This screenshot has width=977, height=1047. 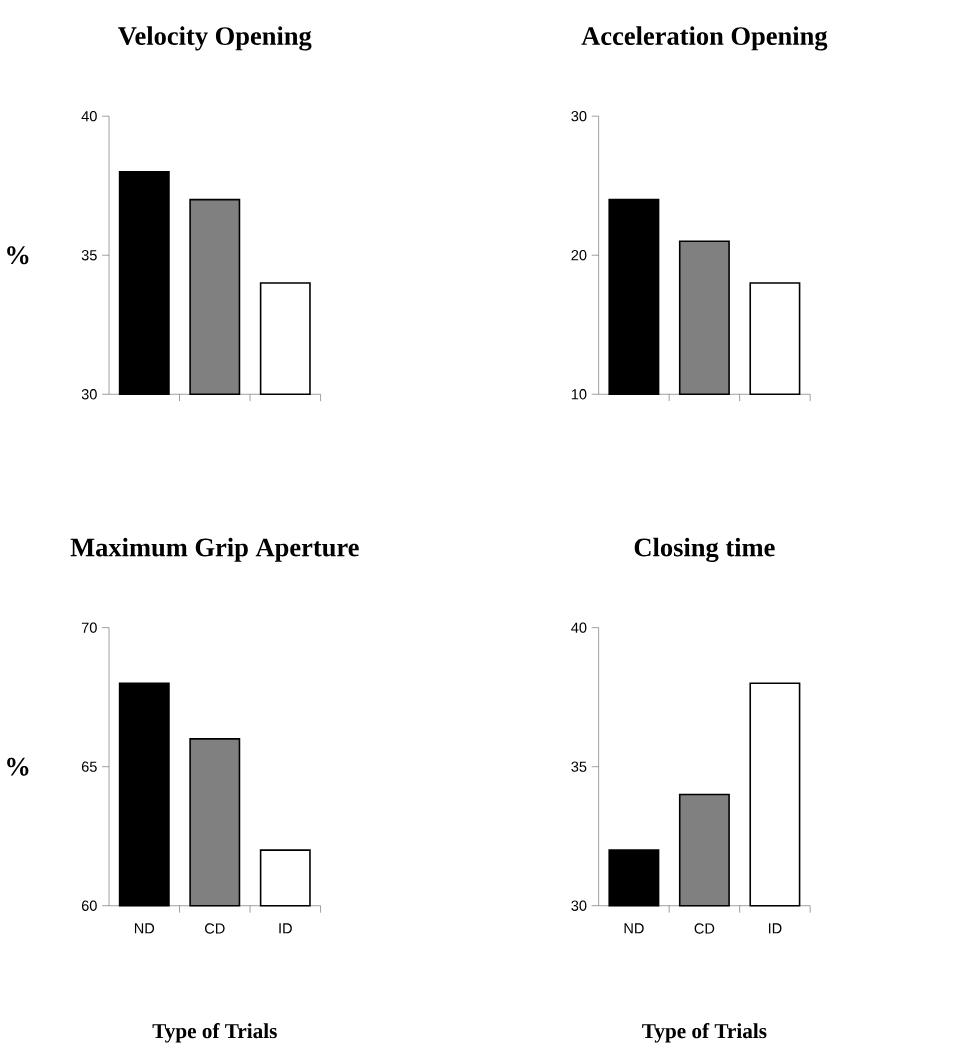 What do you see at coordinates (704, 38) in the screenshot?
I see `chart-title: Acceleration Opening` at bounding box center [704, 38].